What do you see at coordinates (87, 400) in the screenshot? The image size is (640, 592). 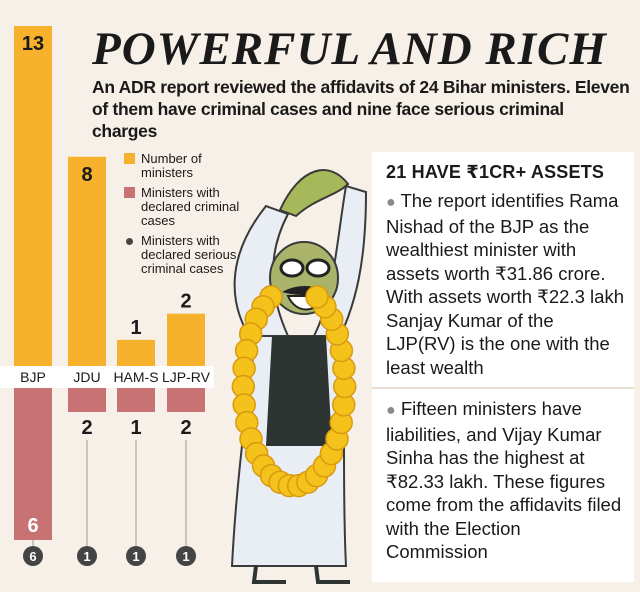 I see `criminal-bar-jdu` at bounding box center [87, 400].